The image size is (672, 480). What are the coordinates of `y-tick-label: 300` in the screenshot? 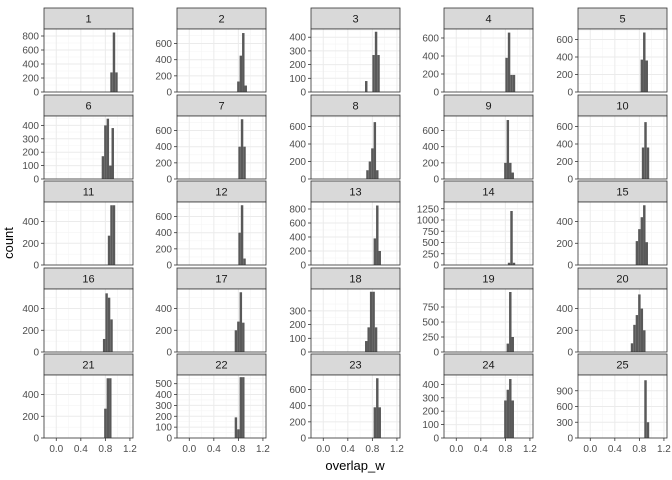 It's located at (30, 139).